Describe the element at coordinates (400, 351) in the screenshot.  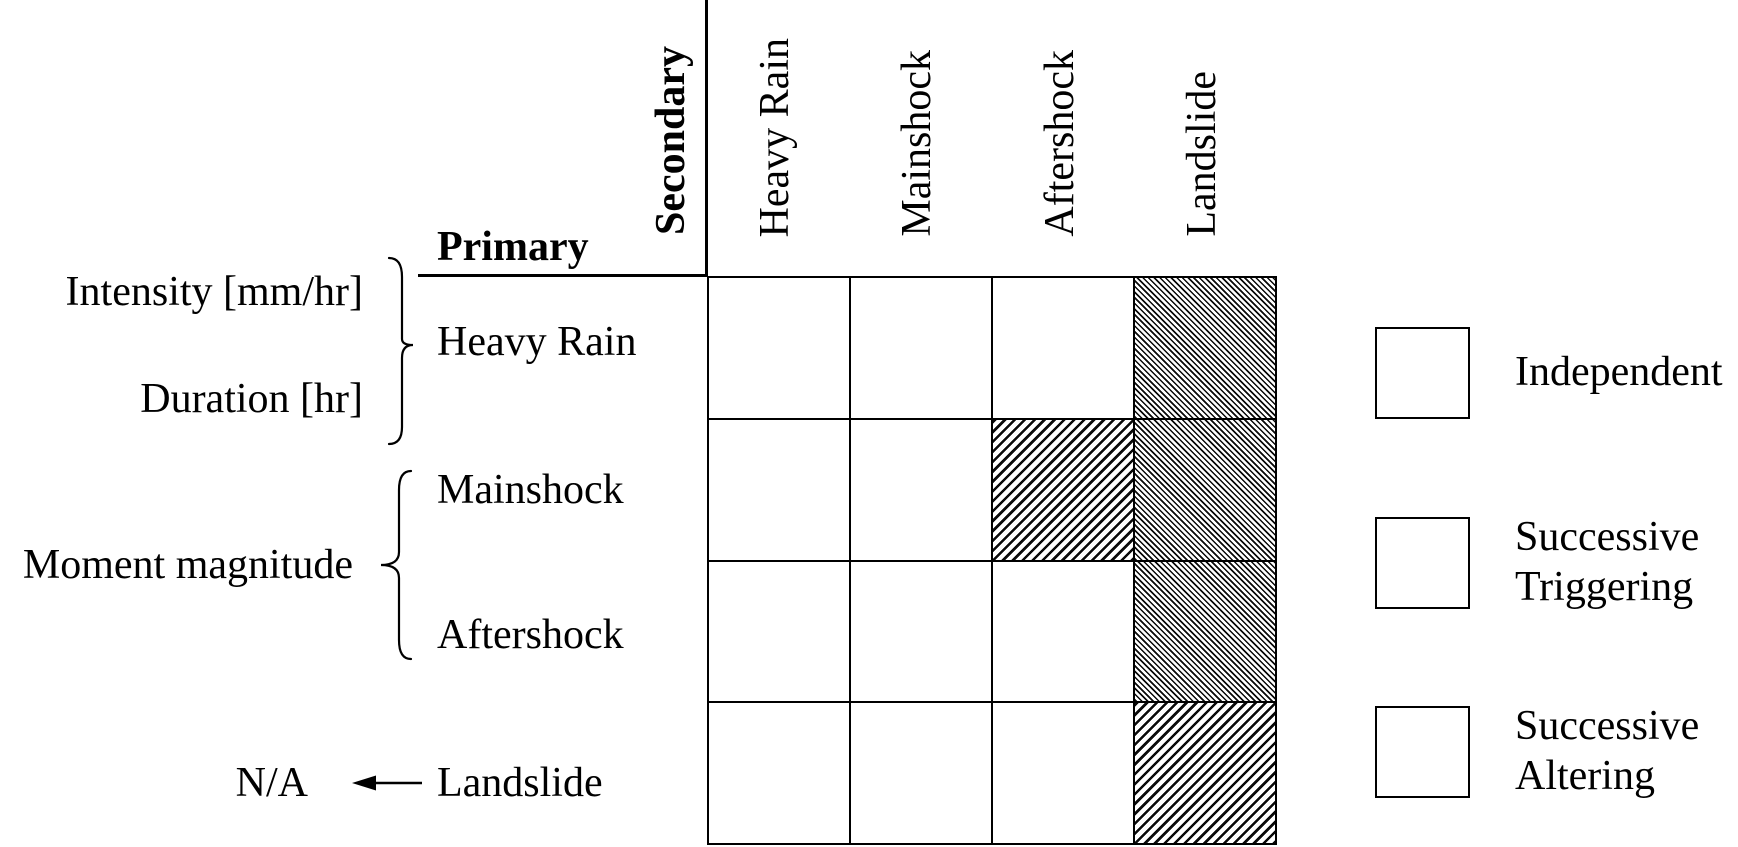
I see `brace-right-icon` at that location.